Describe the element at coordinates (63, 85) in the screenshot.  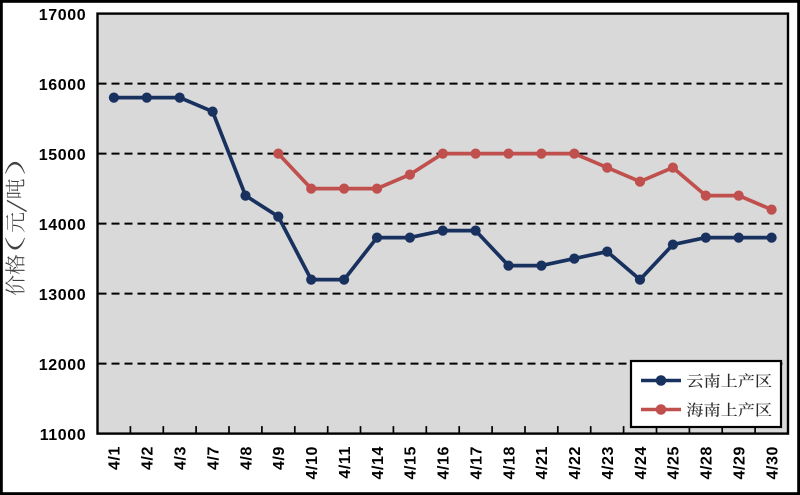
I see `svg-text: 16000` at that location.